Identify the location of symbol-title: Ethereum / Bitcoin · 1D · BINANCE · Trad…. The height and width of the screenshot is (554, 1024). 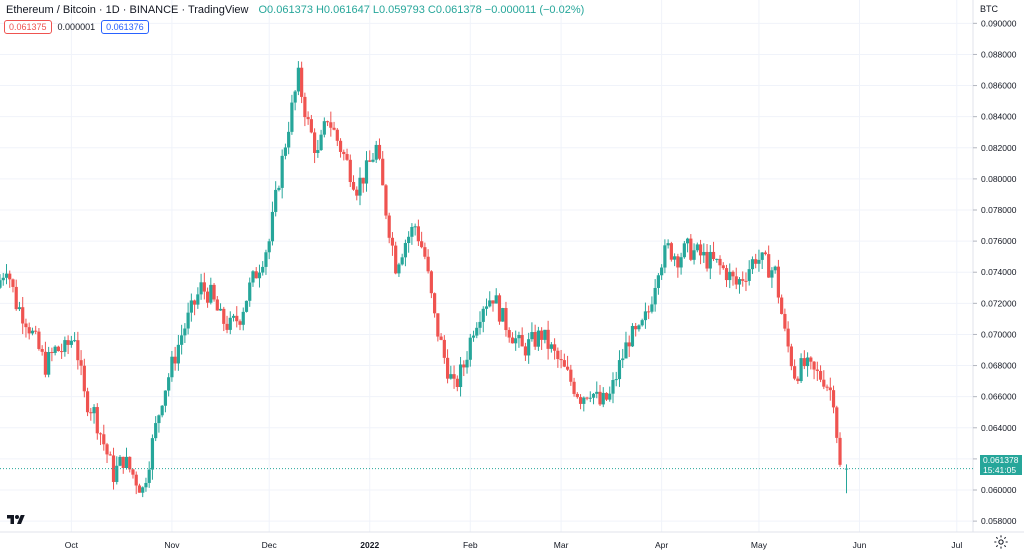
(127, 10).